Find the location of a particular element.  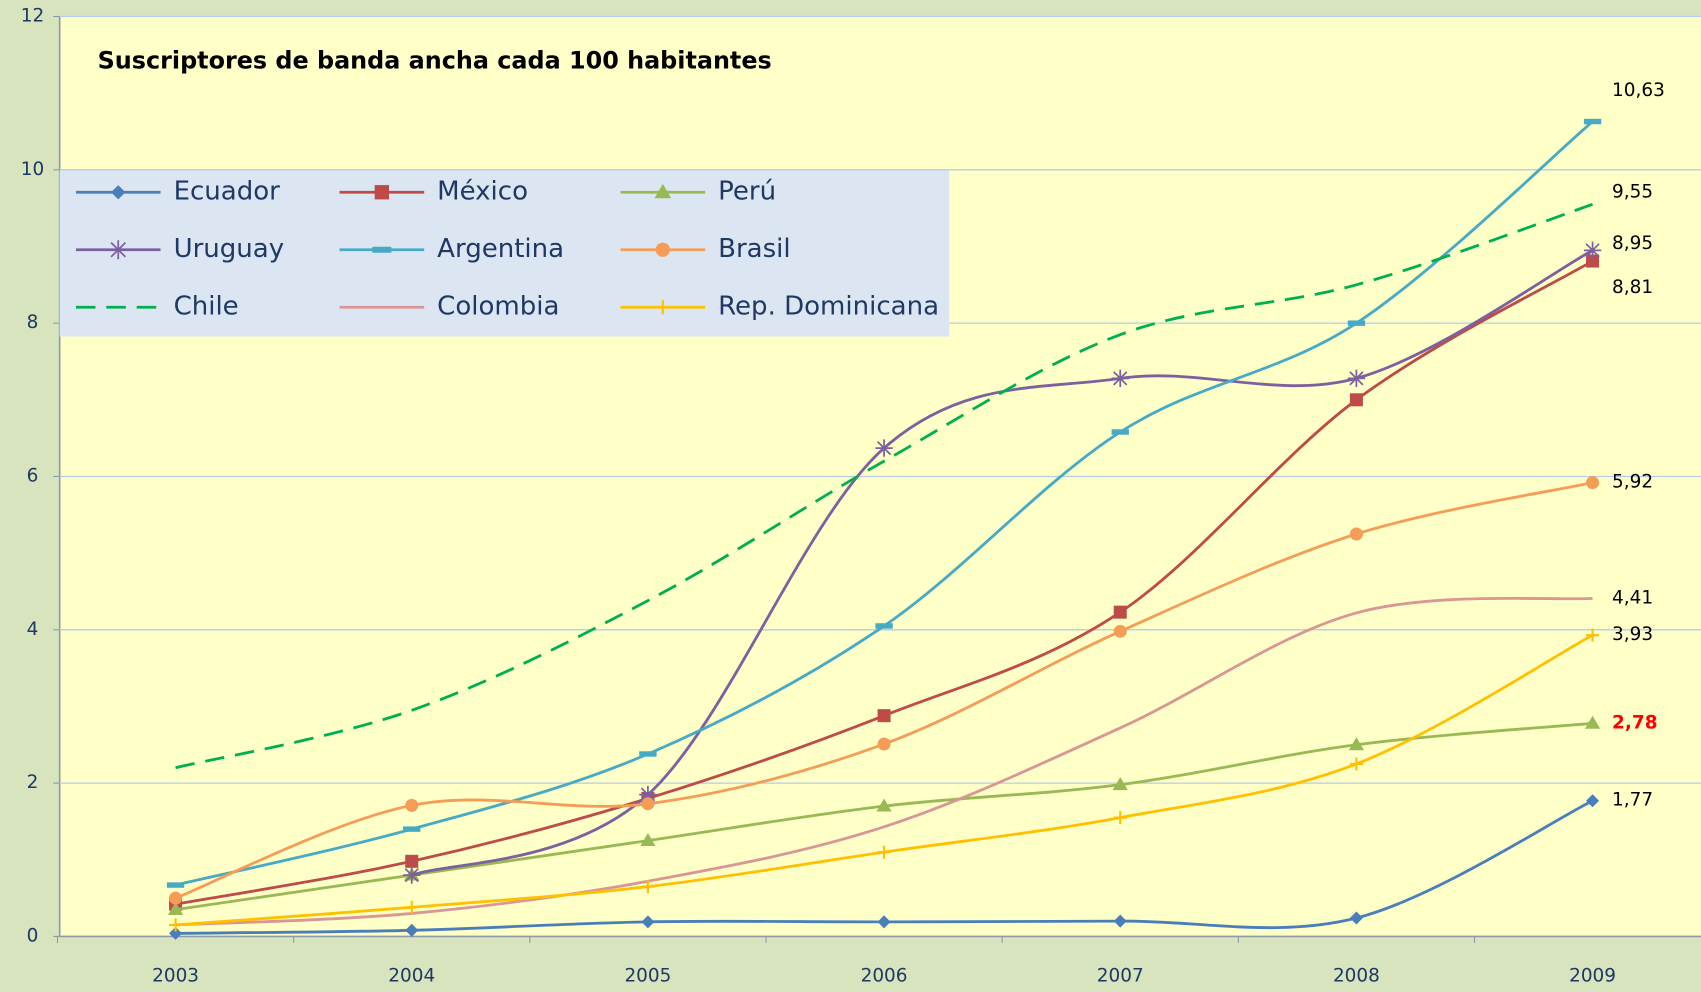

data-label: 9,55 is located at coordinates (1632, 191).